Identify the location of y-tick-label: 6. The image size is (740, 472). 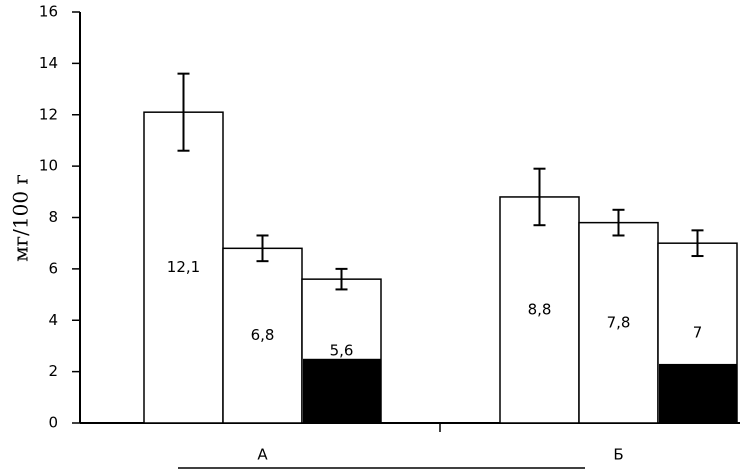
(53, 268).